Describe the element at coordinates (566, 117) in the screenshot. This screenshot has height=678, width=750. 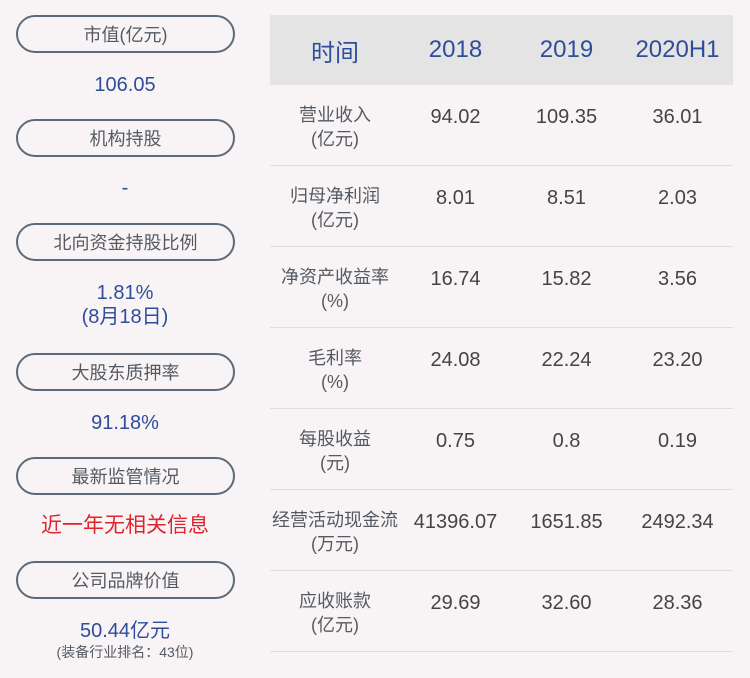
I see `cell-value: 109.35` at that location.